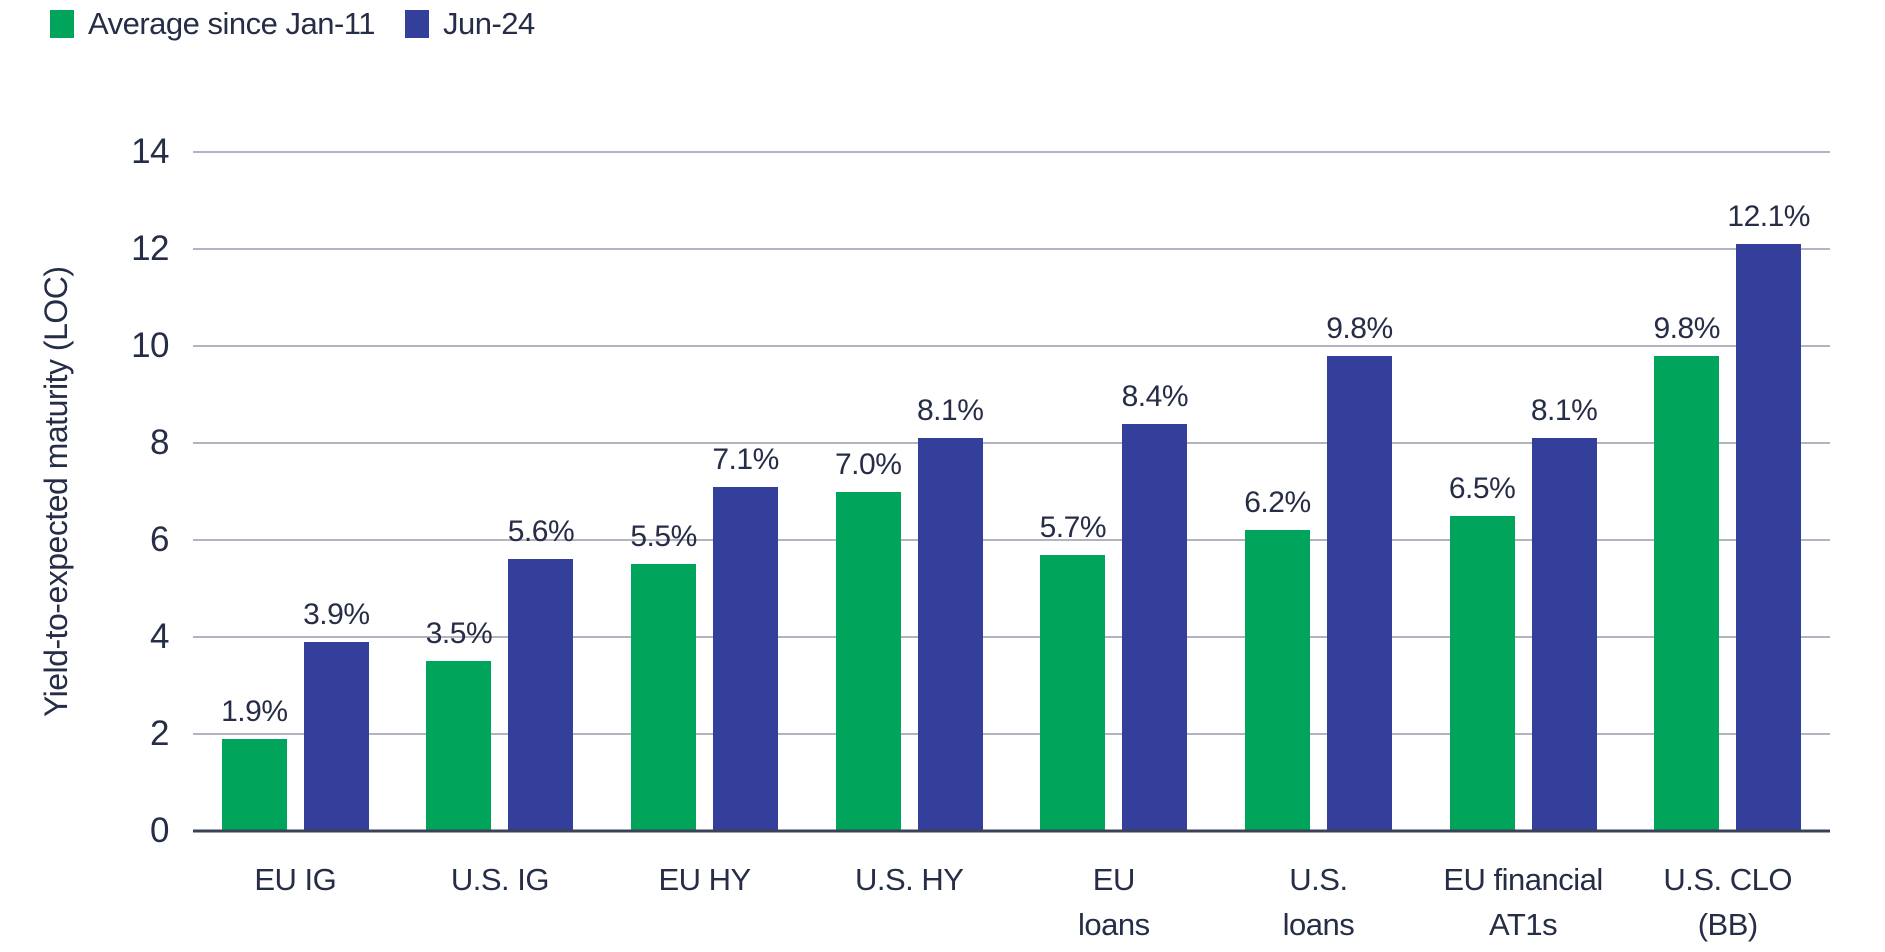 The image size is (1885, 952). I want to click on bar-average-since-jan-11-eu-ig: 1.9%, so click(254, 763).